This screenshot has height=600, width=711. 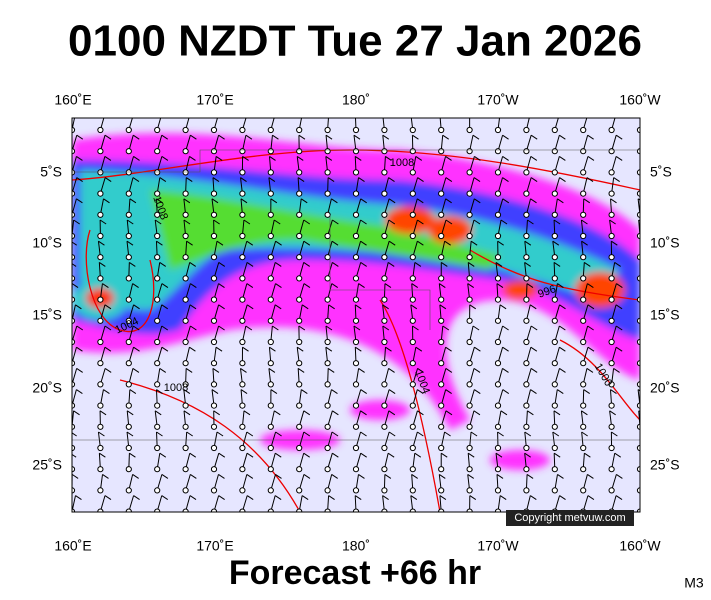 I want to click on copyright-box, so click(x=570, y=518).